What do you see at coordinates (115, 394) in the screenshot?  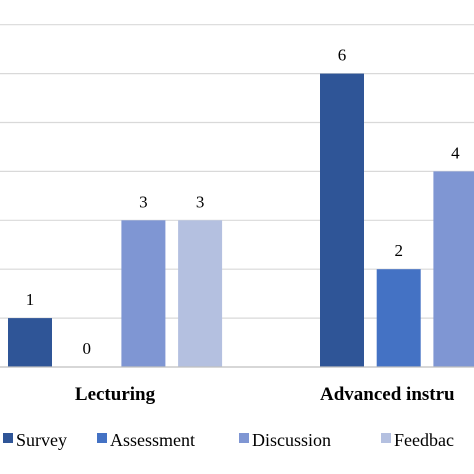 I see `category-label-lecturing: Lecturing` at bounding box center [115, 394].